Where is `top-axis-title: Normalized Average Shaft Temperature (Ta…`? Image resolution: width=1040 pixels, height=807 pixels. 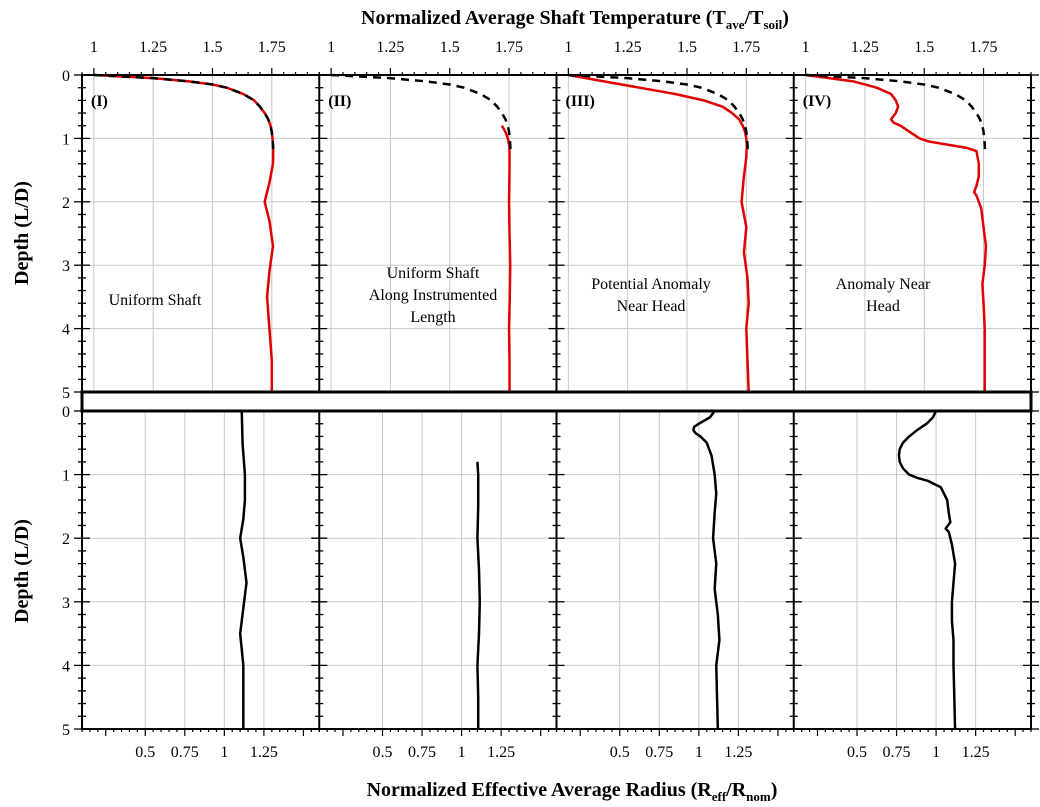
top-axis-title: Normalized Average Shaft Temperature (Ta… is located at coordinates (575, 19).